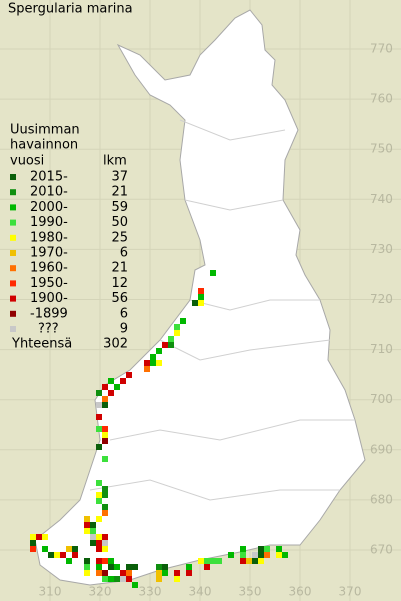  What do you see at coordinates (119, 268) in the screenshot?
I see `legend-count: 21` at bounding box center [119, 268].